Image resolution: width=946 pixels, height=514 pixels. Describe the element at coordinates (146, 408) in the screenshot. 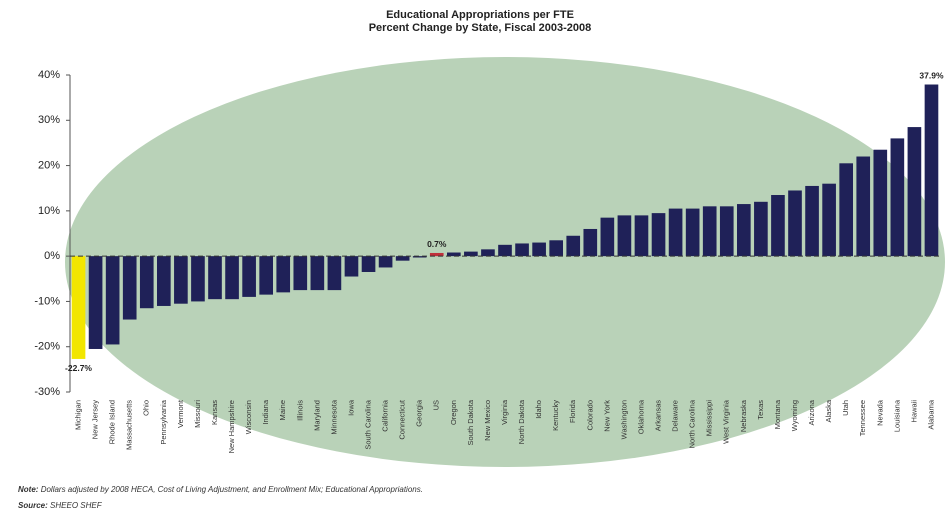

I see `x-tick-label: Ohio` at that location.